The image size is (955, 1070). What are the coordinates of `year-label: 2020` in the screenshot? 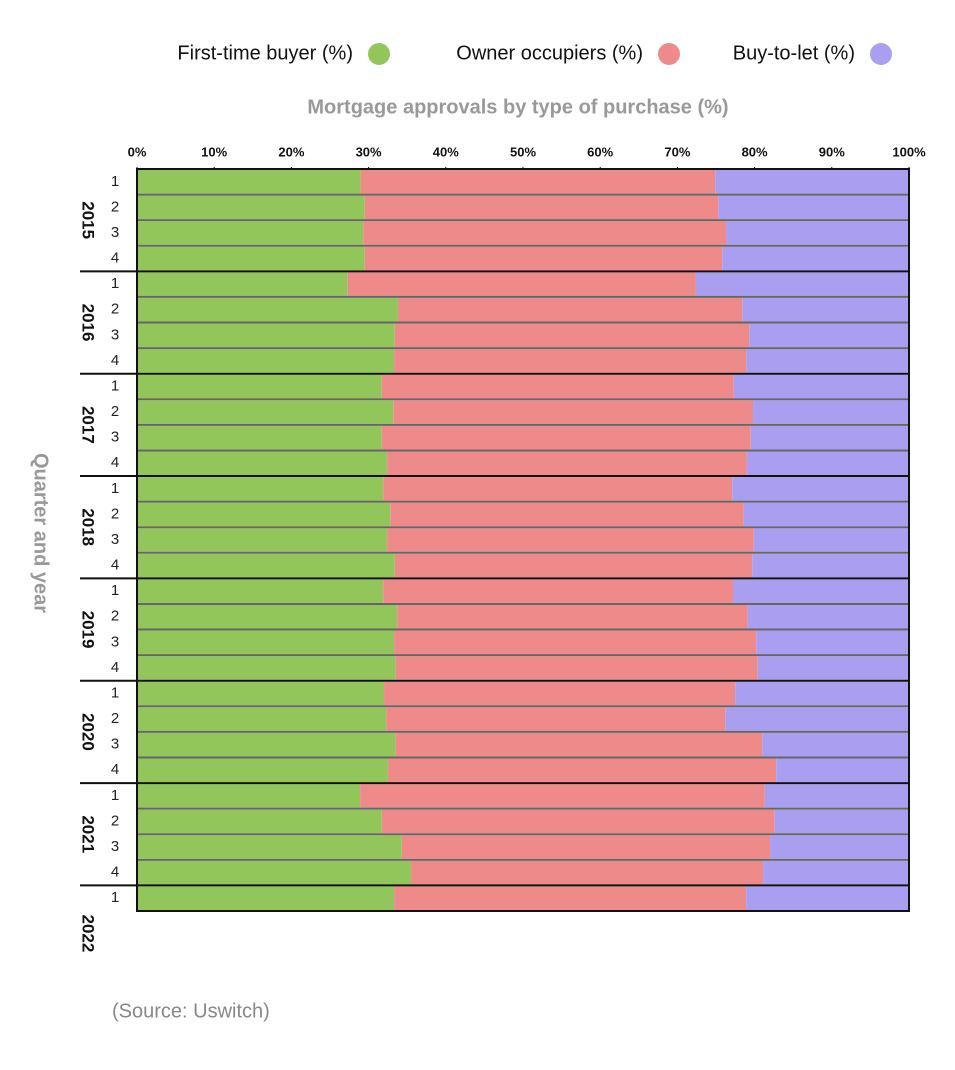 It's located at (88, 732).